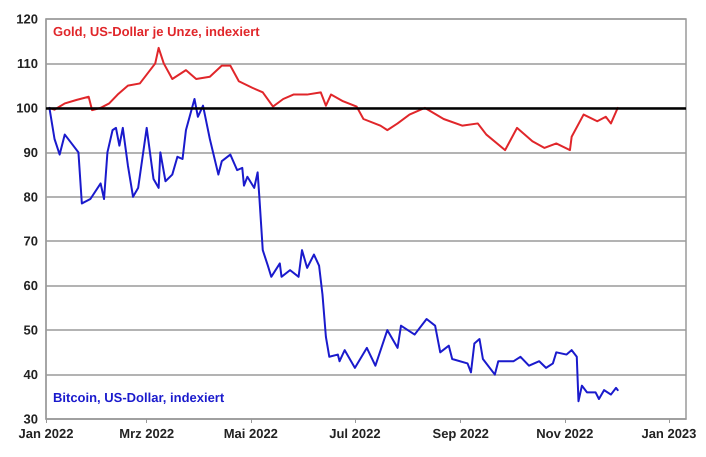 The height and width of the screenshot is (457, 706). What do you see at coordinates (31, 419) in the screenshot?
I see `y-tick-label: 30` at bounding box center [31, 419].